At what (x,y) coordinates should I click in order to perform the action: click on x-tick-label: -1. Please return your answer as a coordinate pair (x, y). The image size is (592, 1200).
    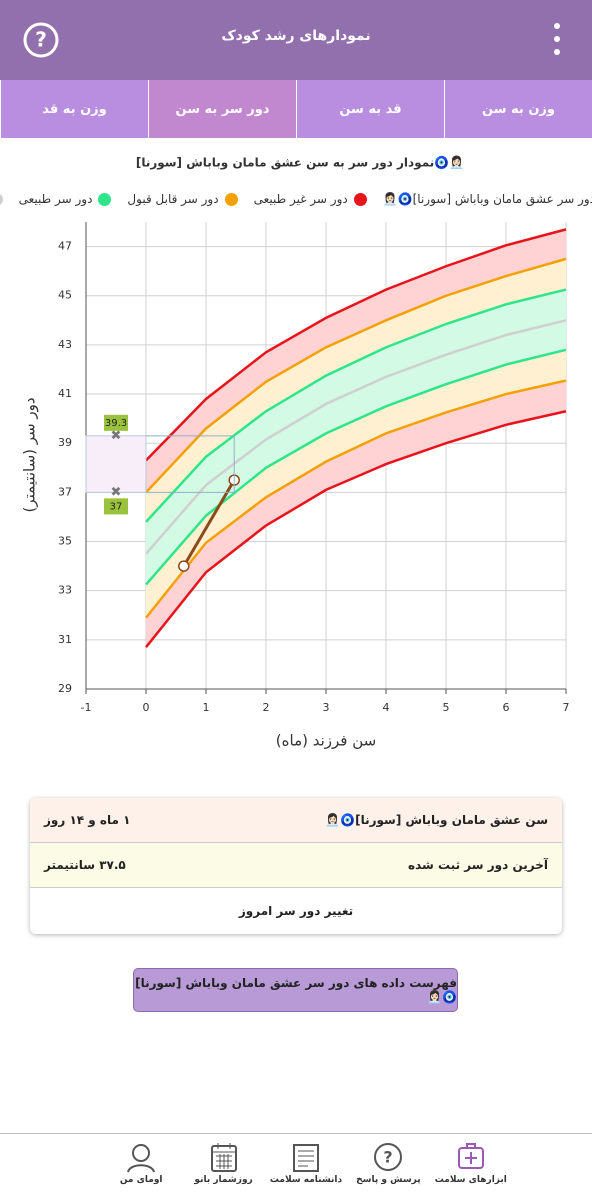
    Looking at the image, I should click on (86, 707).